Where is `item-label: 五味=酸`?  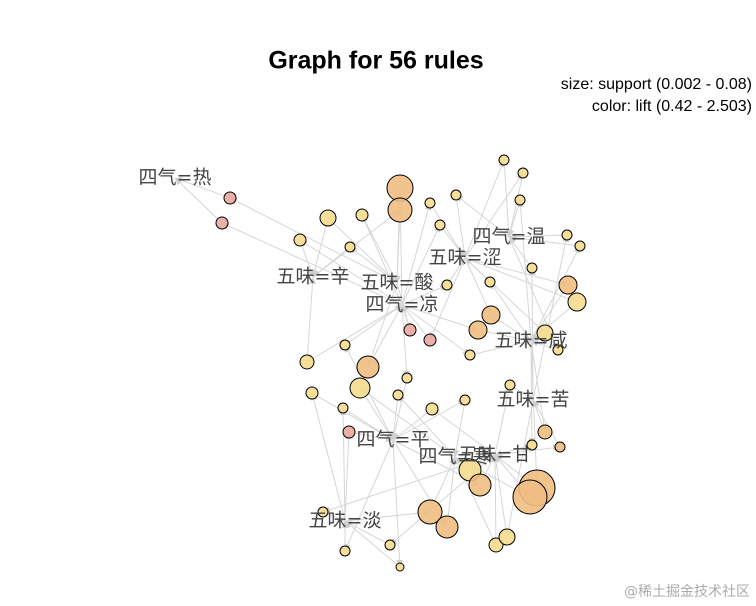
item-label: 五味=酸 is located at coordinates (397, 283).